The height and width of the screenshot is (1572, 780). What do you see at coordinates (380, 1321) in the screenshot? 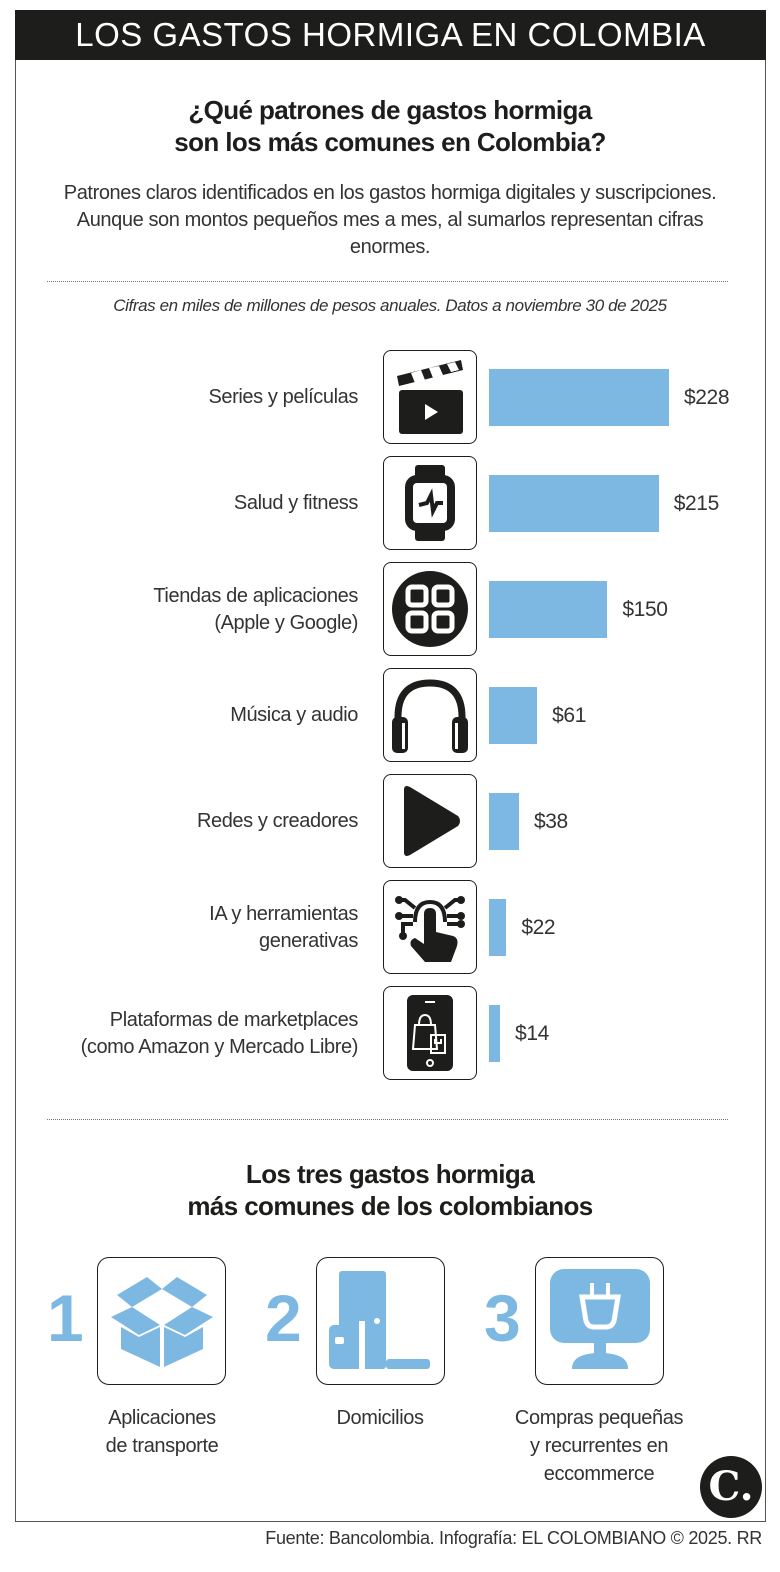
I see `door-package-icon` at bounding box center [380, 1321].